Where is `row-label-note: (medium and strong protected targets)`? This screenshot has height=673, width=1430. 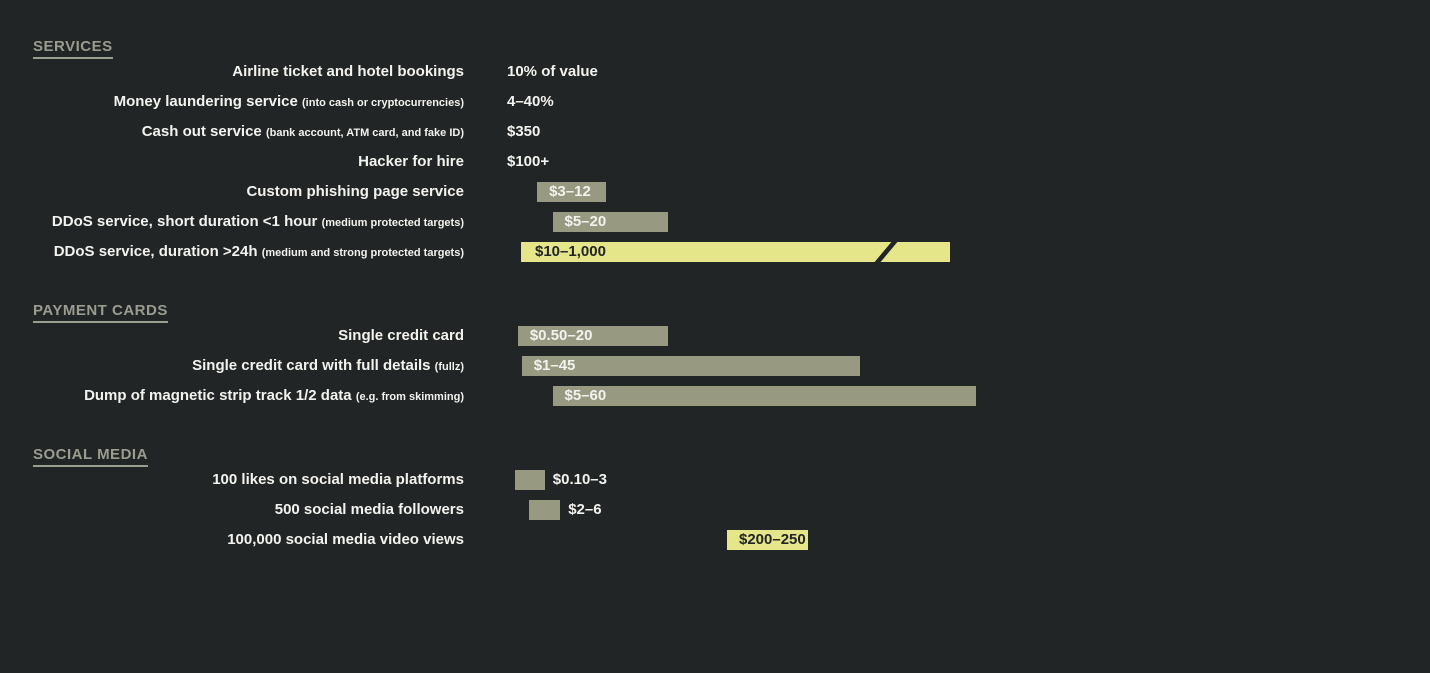
row-label-note: (medium and strong protected targets) is located at coordinates (362, 253).